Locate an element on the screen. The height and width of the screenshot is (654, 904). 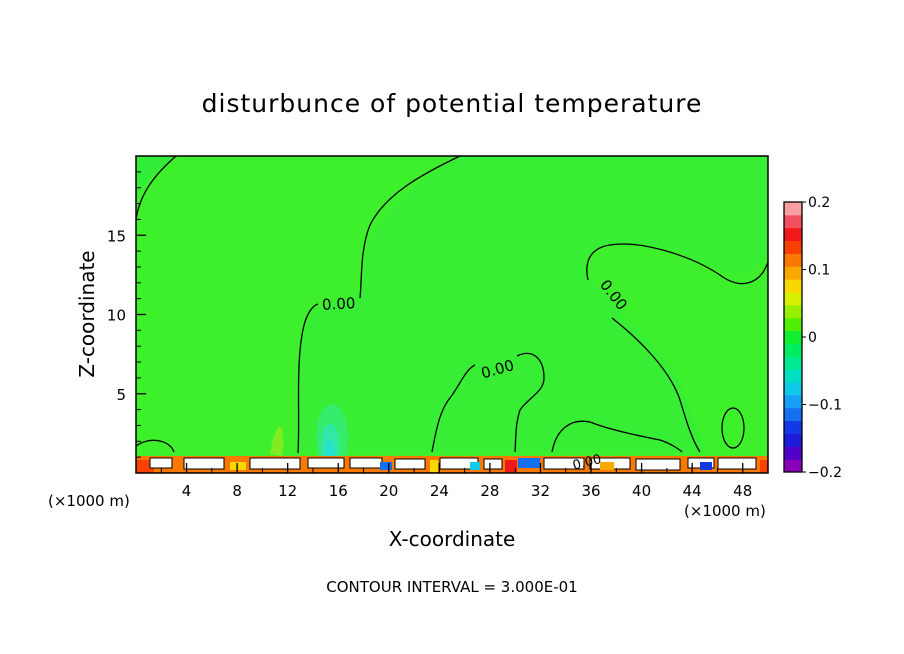
x-tick-label: 28 is located at coordinates (489, 491).